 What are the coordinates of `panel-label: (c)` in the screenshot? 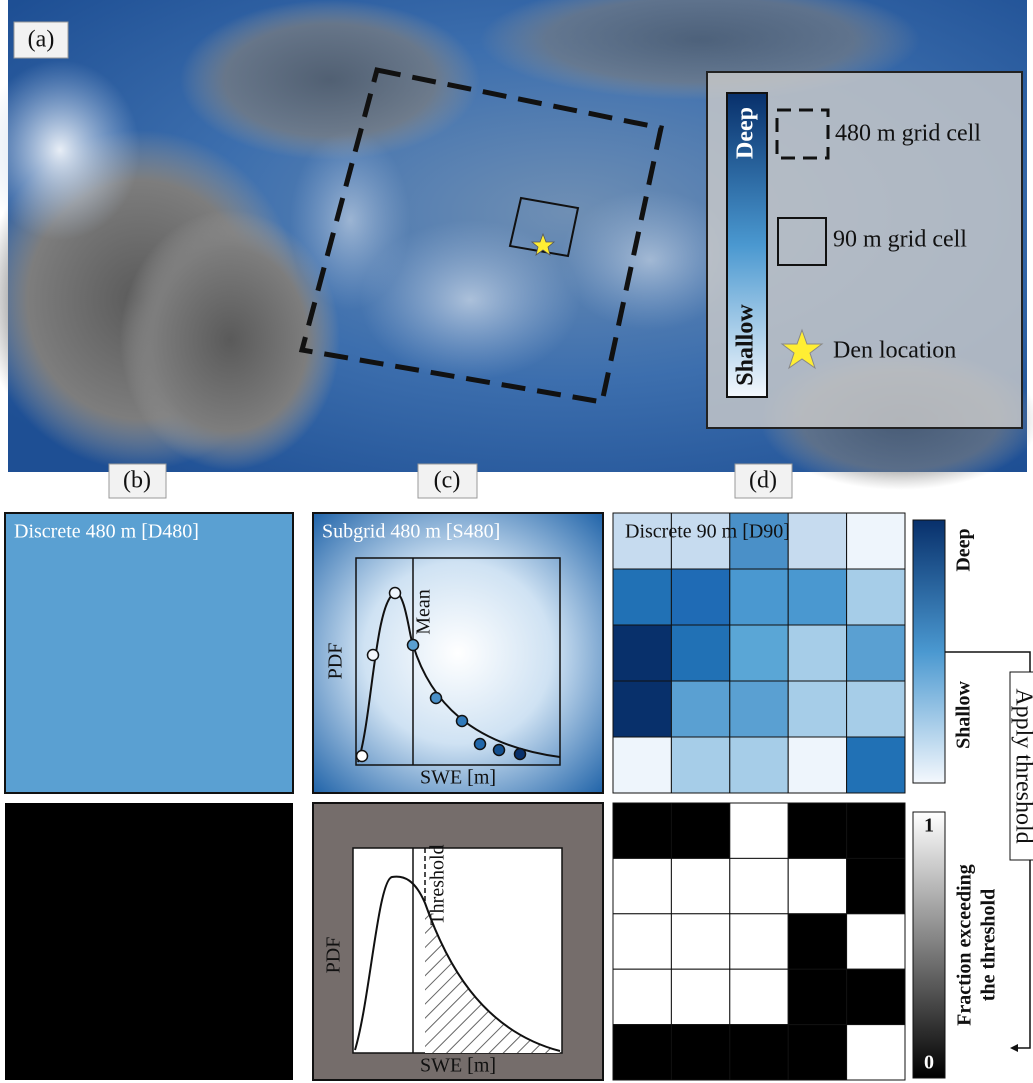 It's located at (447, 481).